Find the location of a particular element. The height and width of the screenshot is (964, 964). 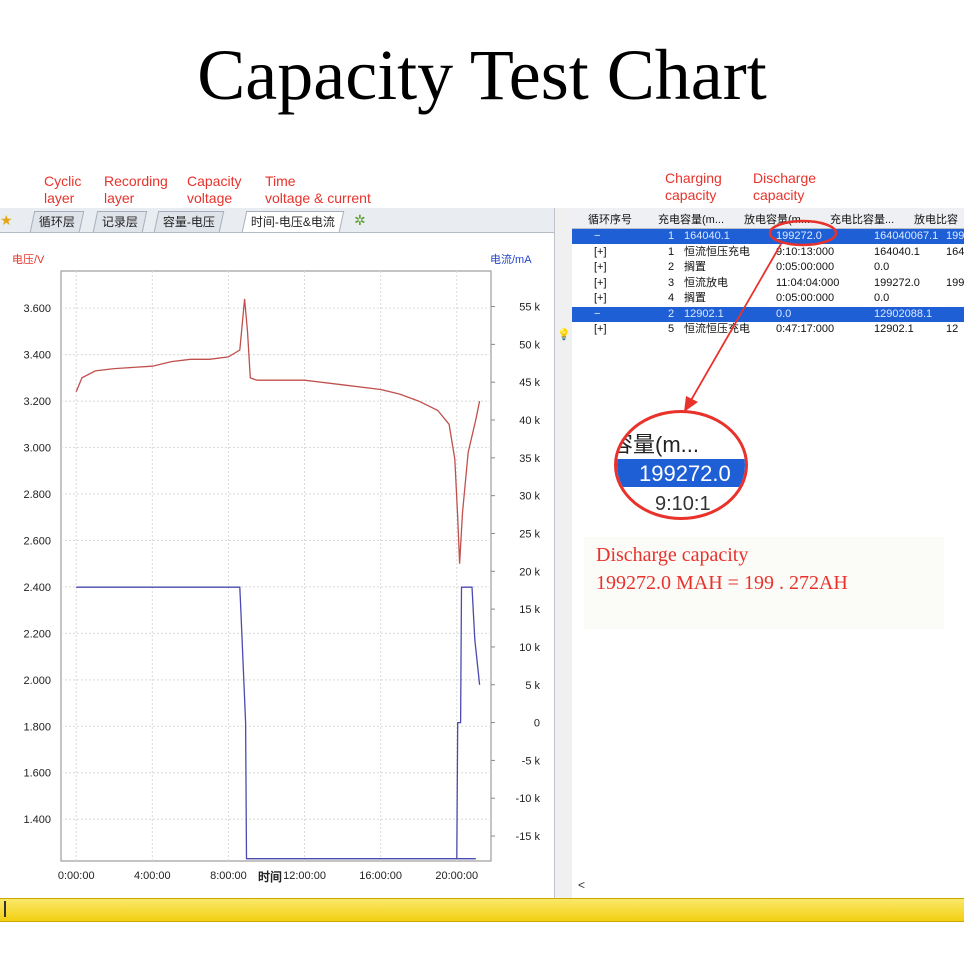

favorite-star-icon: ★ is located at coordinates (6, 220).